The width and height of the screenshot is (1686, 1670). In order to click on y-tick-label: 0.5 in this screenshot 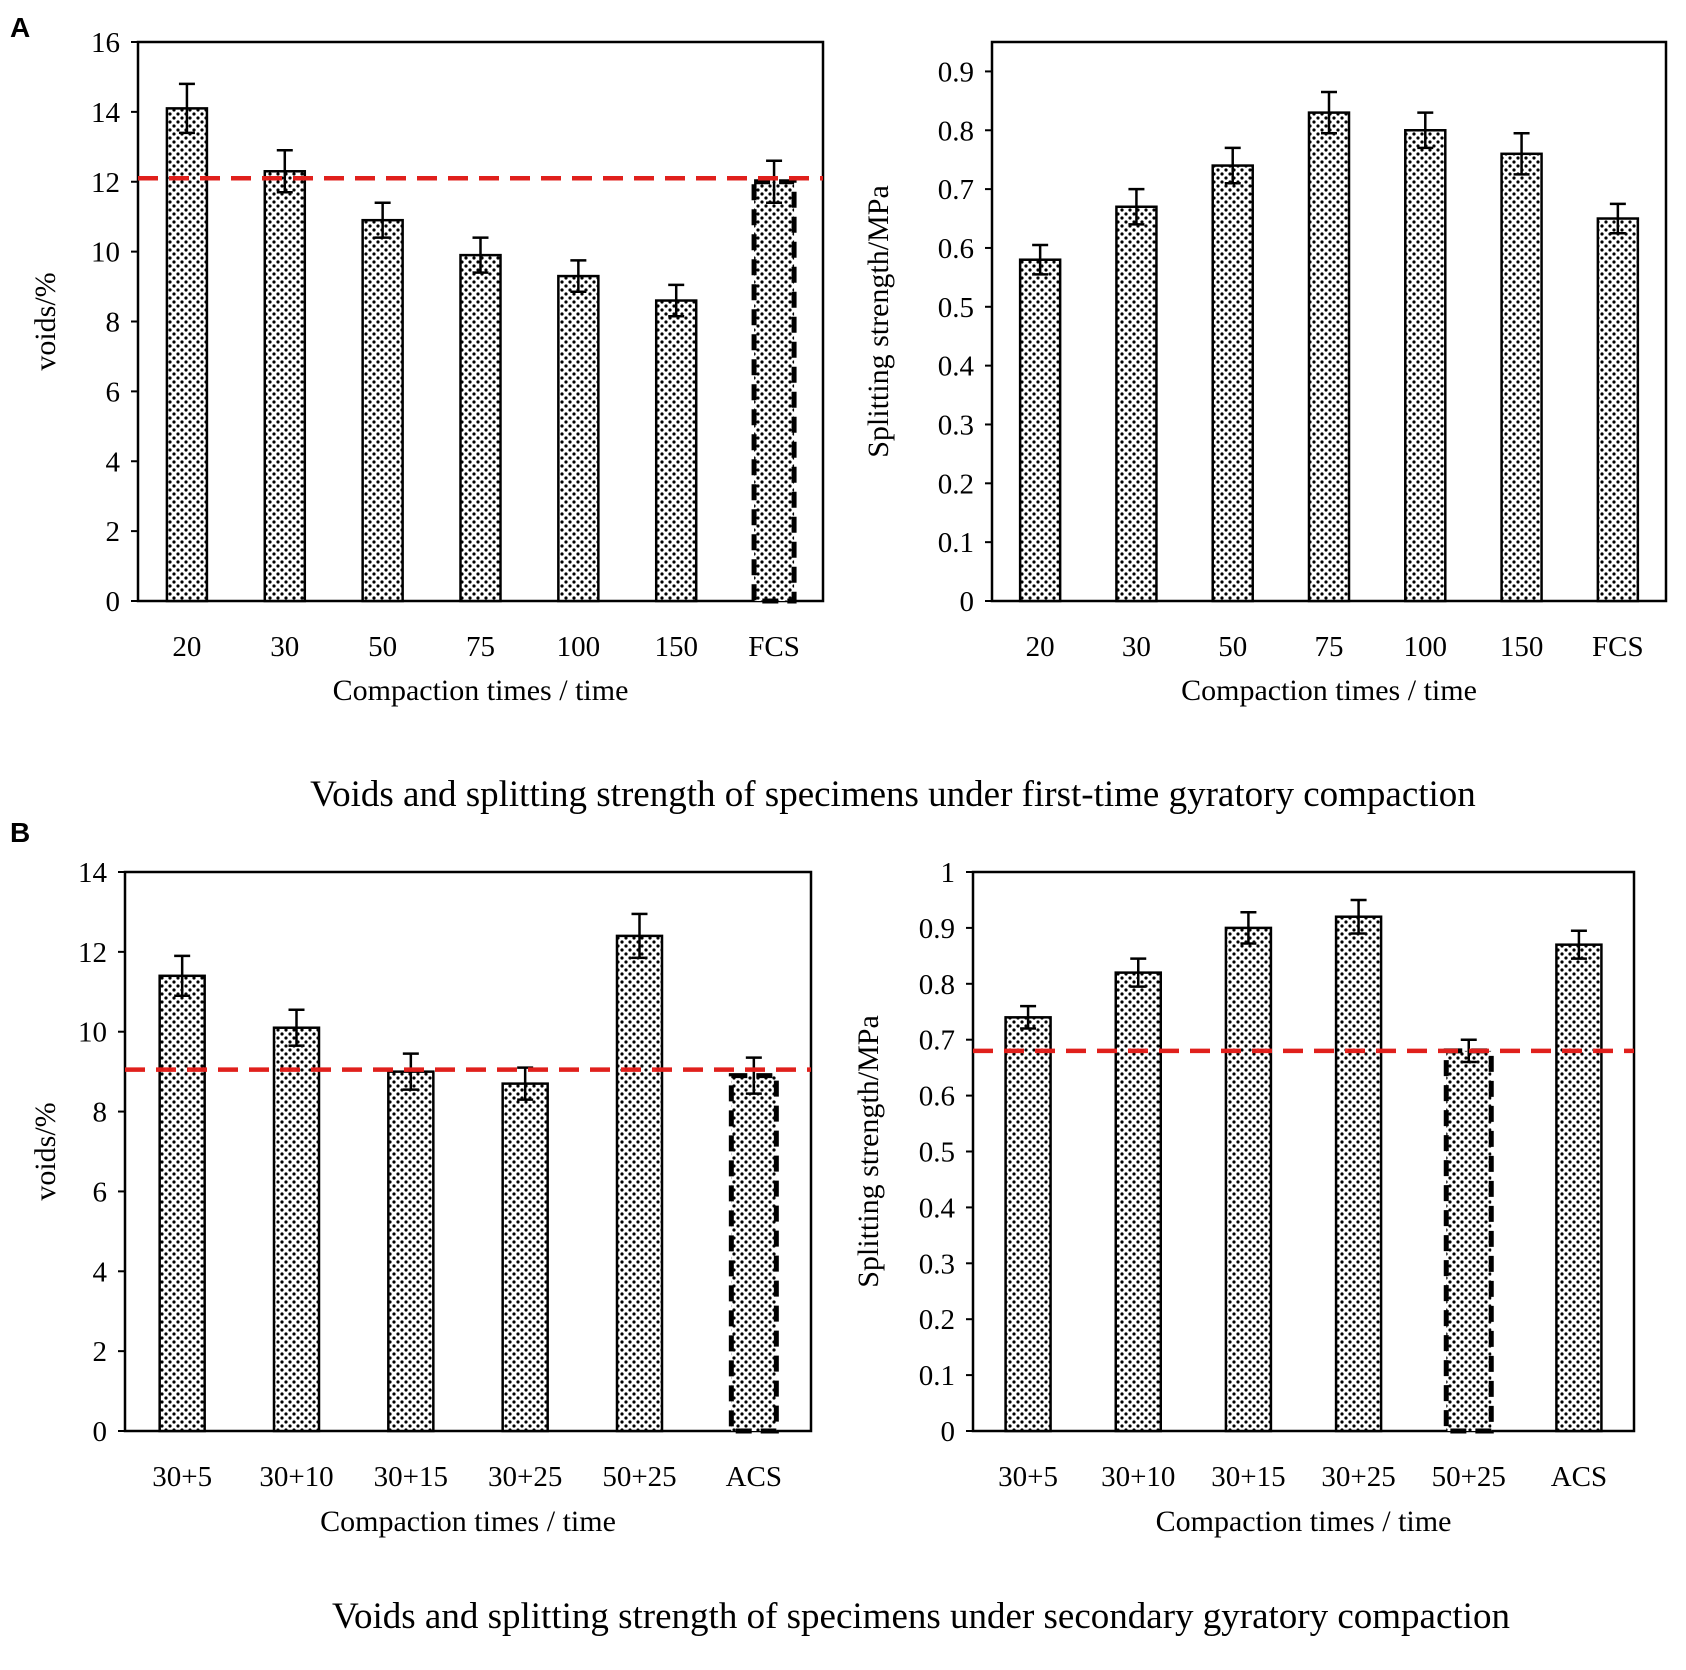, I will do `click(937, 1153)`.